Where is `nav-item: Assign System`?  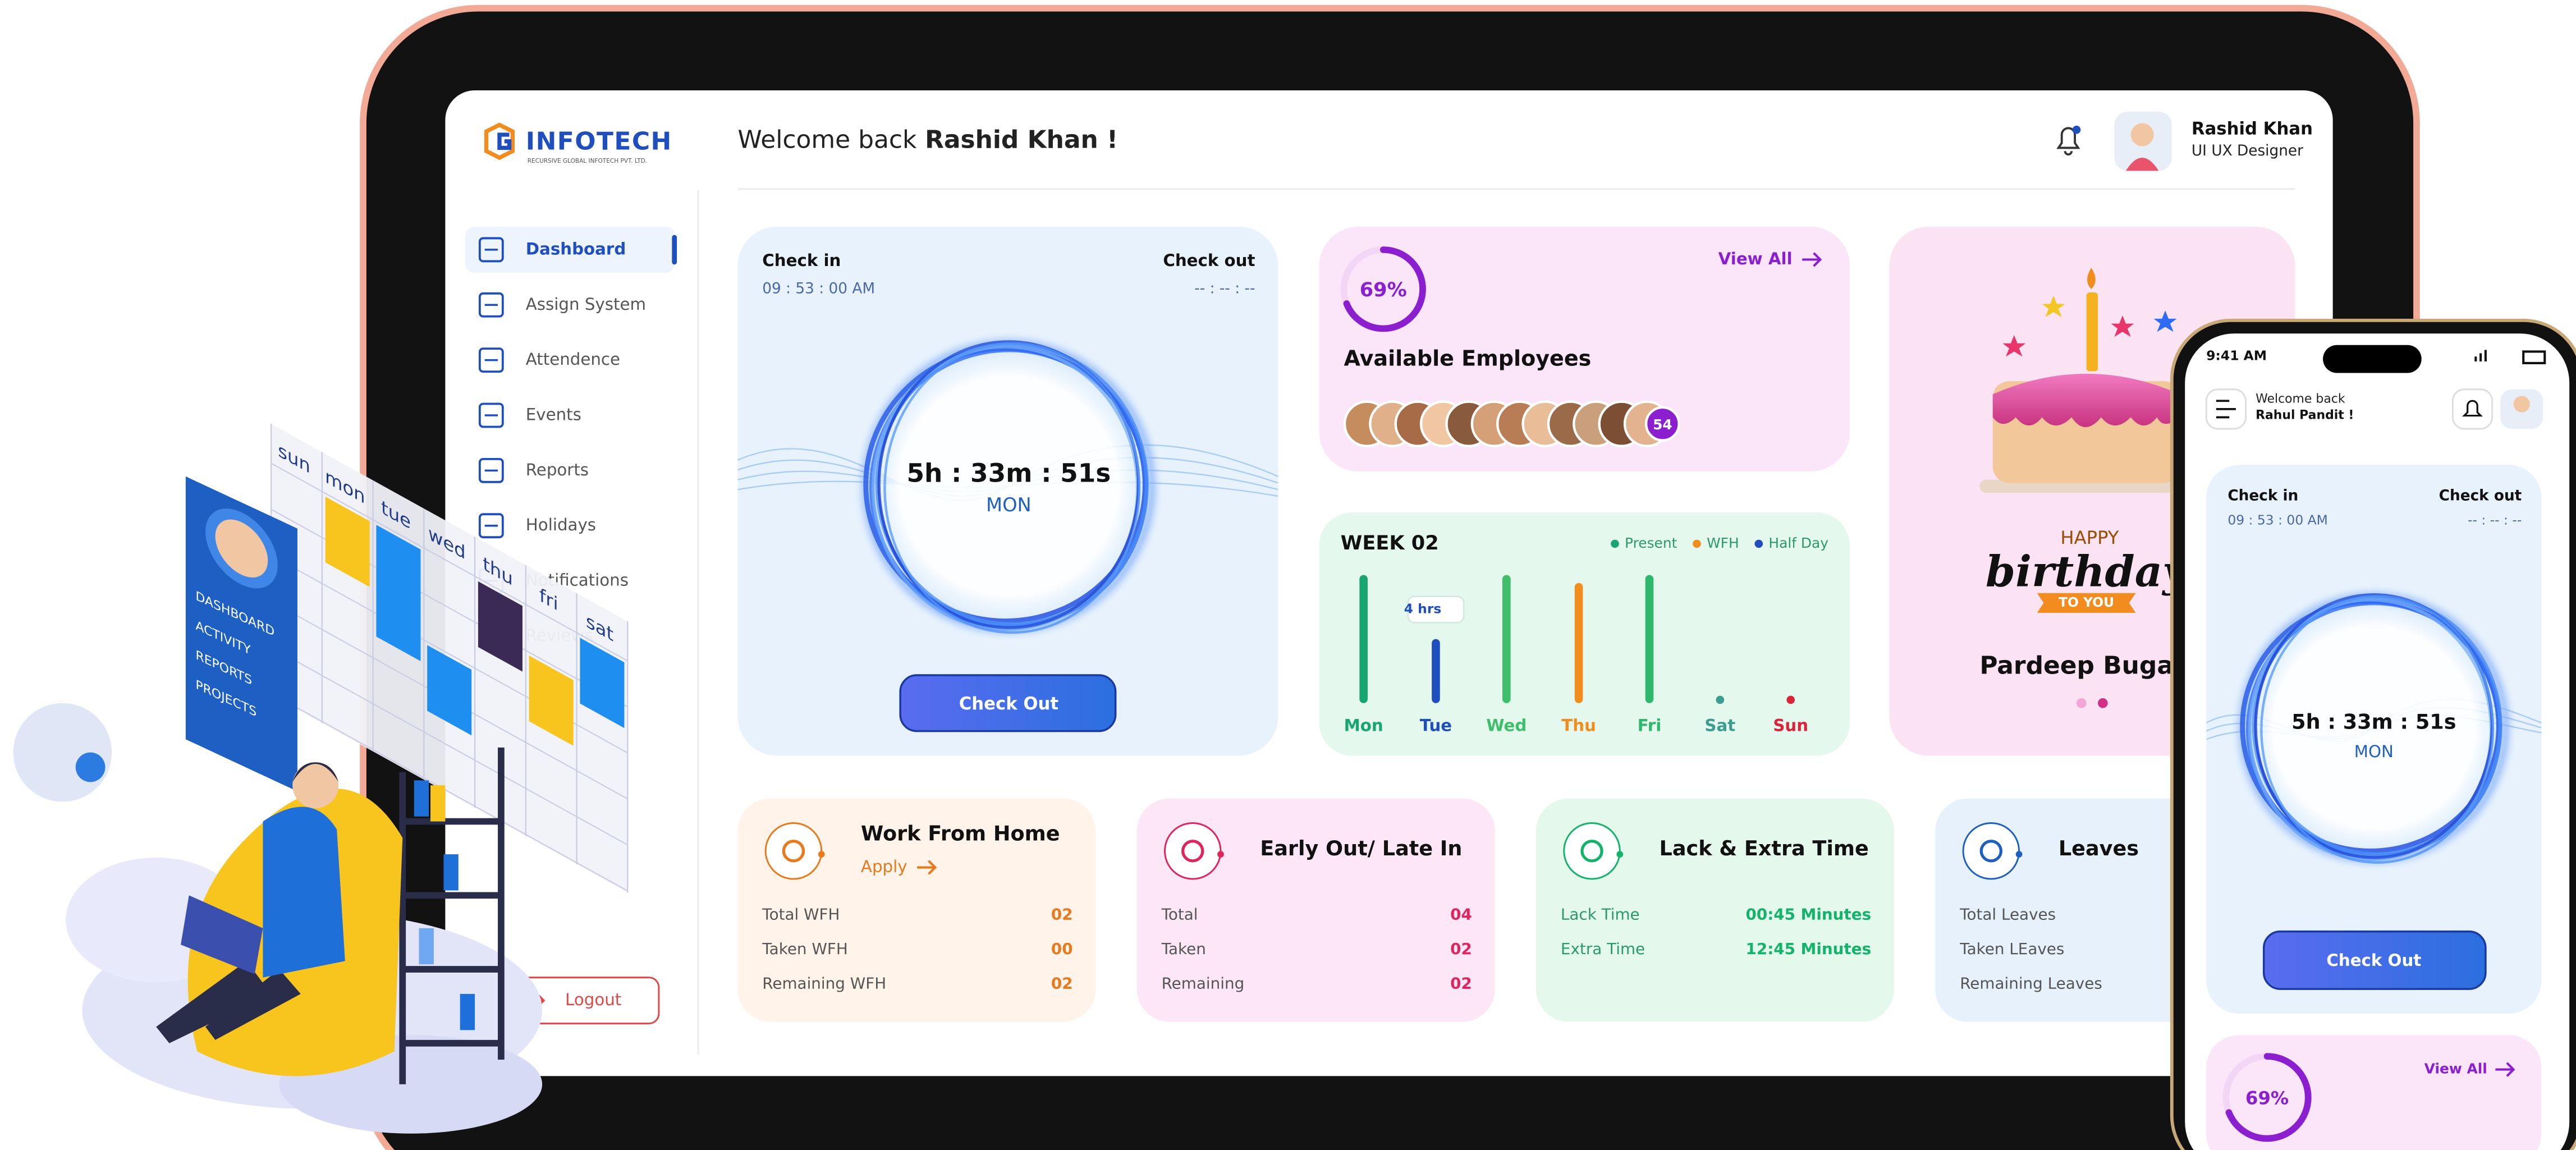
nav-item: Assign System is located at coordinates (562, 305).